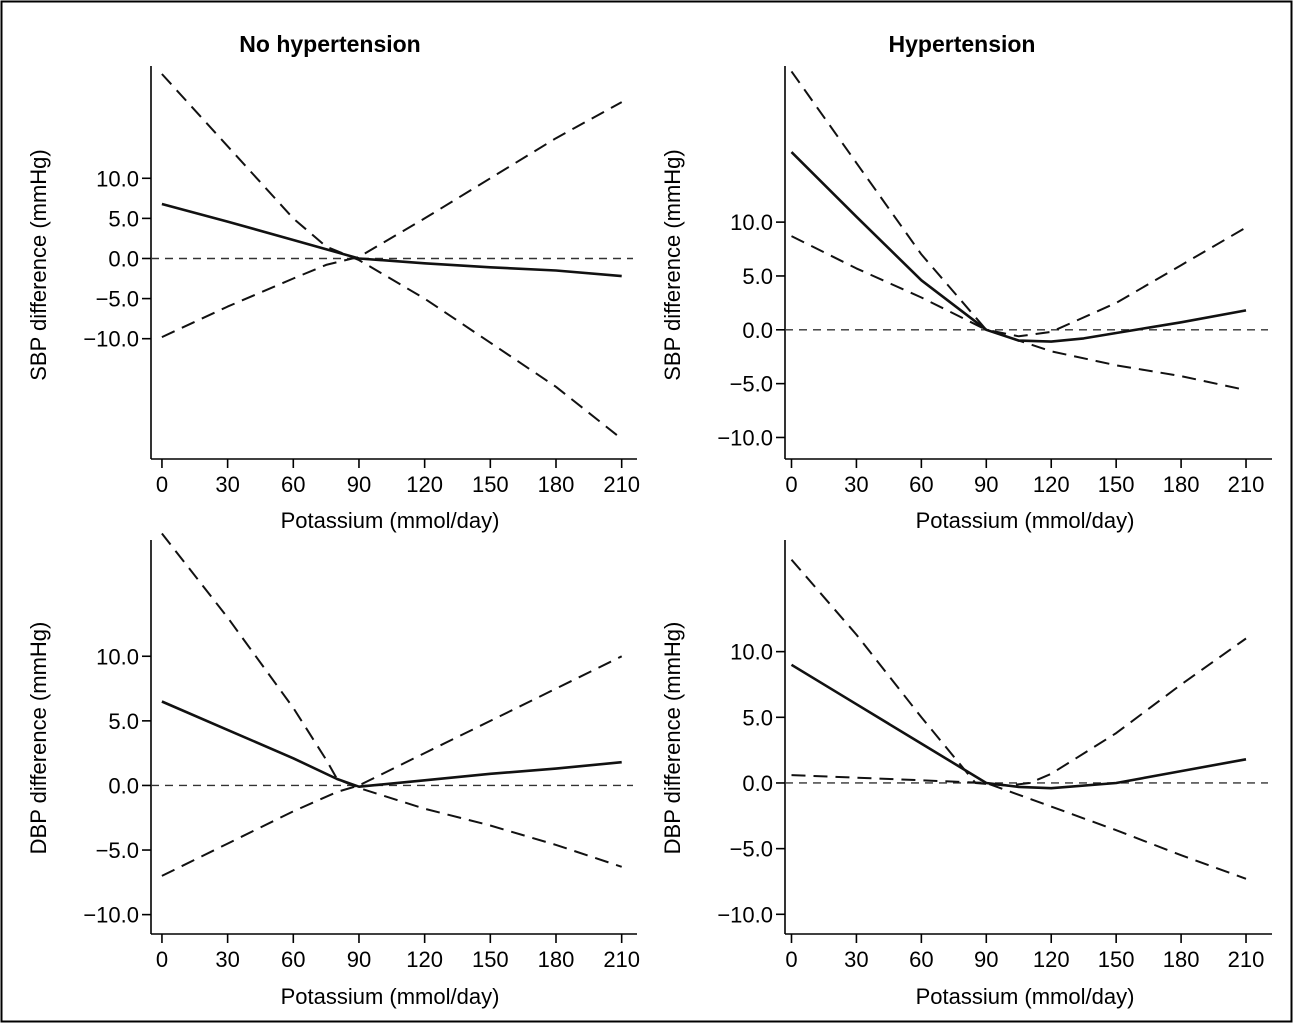  Describe the element at coordinates (329, 44) in the screenshot. I see `panel-title: No hypertension` at that location.